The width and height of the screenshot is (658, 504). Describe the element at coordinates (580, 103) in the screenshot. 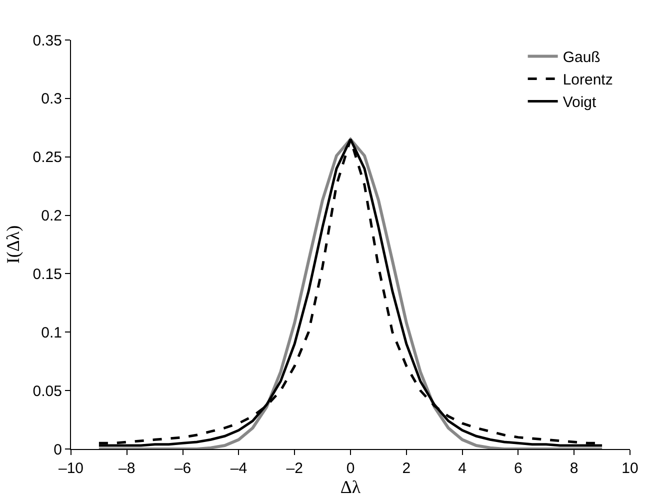

I see `legend-label: Voigt` at that location.